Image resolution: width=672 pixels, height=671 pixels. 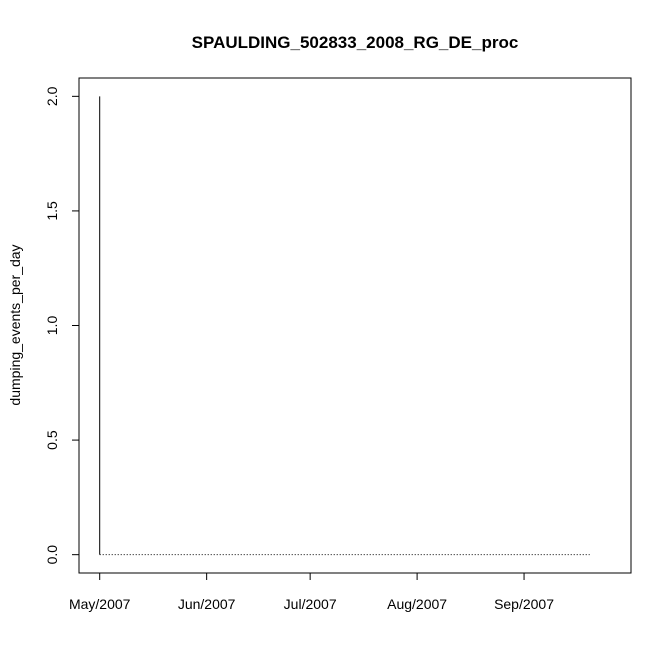 What do you see at coordinates (52, 440) in the screenshot?
I see `y-tick-label: 0.5` at bounding box center [52, 440].